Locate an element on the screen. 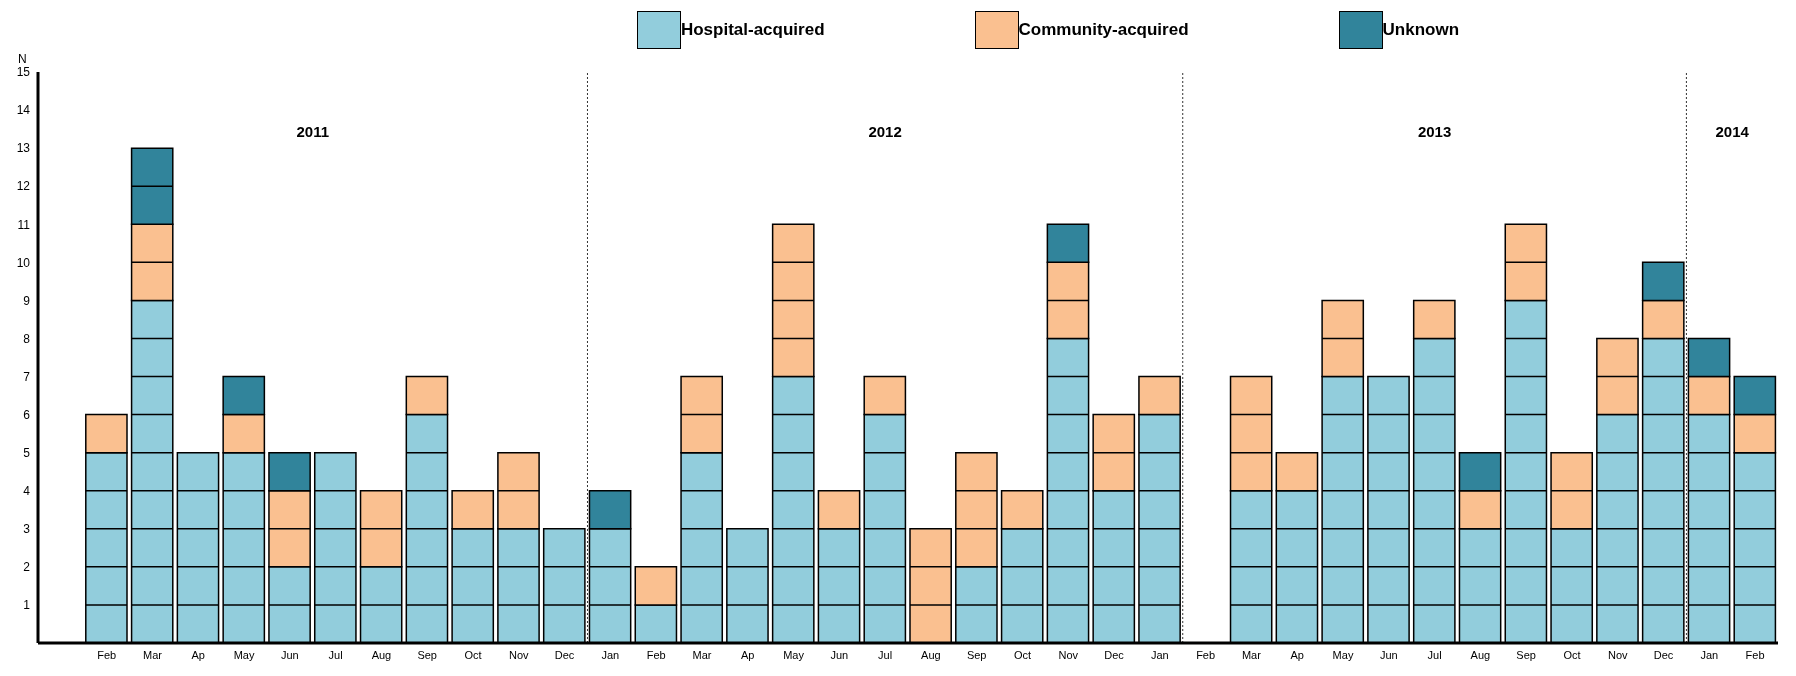 The height and width of the screenshot is (676, 1796). y-tick-label: 7 is located at coordinates (27, 376).